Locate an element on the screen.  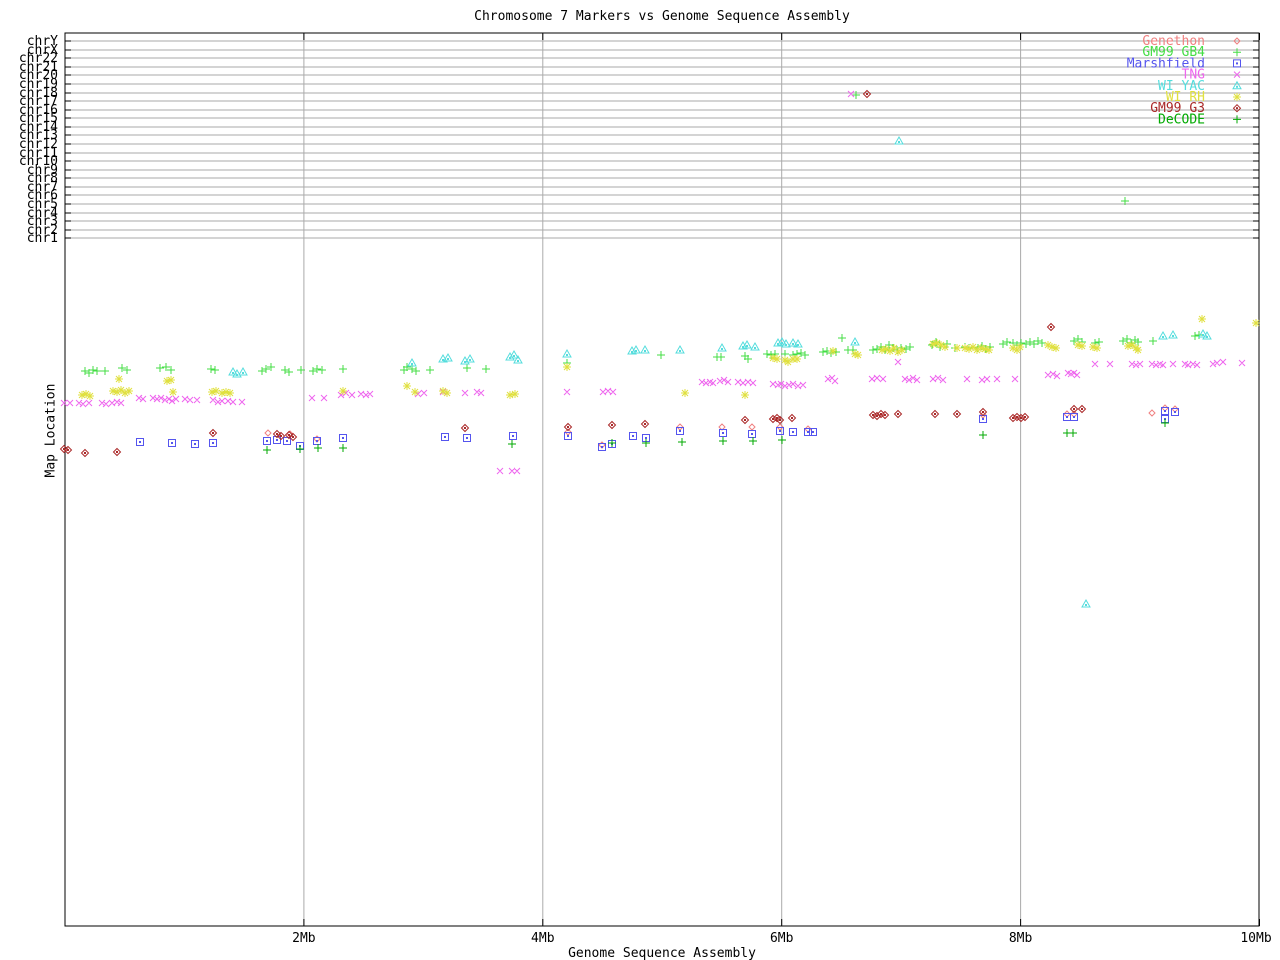
legend-label-decode: DeCODE is located at coordinates (1181, 119).